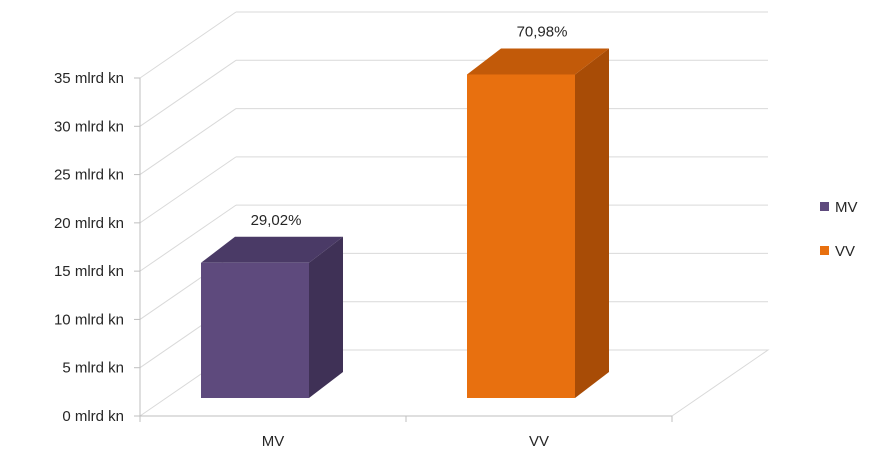 Image resolution: width=873 pixels, height=459 pixels. Describe the element at coordinates (273, 441) in the screenshot. I see `x-tick-label: MV` at that location.